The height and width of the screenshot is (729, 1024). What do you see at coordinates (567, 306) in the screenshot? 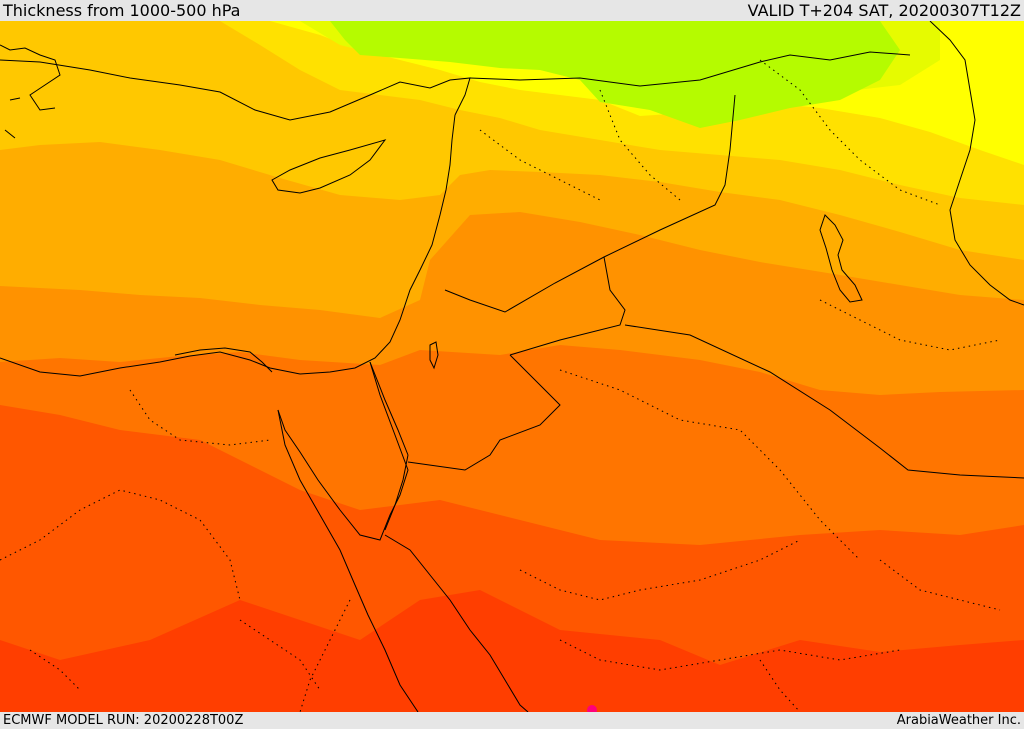
I see `jordan-saudi-border` at bounding box center [567, 306].